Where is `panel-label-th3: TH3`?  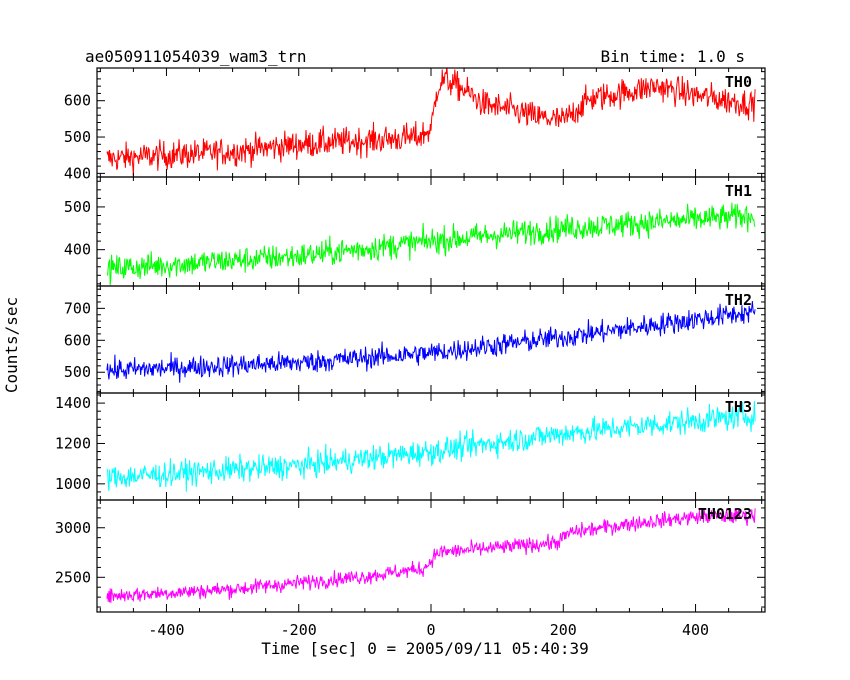
panel-label-th3: TH3 is located at coordinates (738, 407).